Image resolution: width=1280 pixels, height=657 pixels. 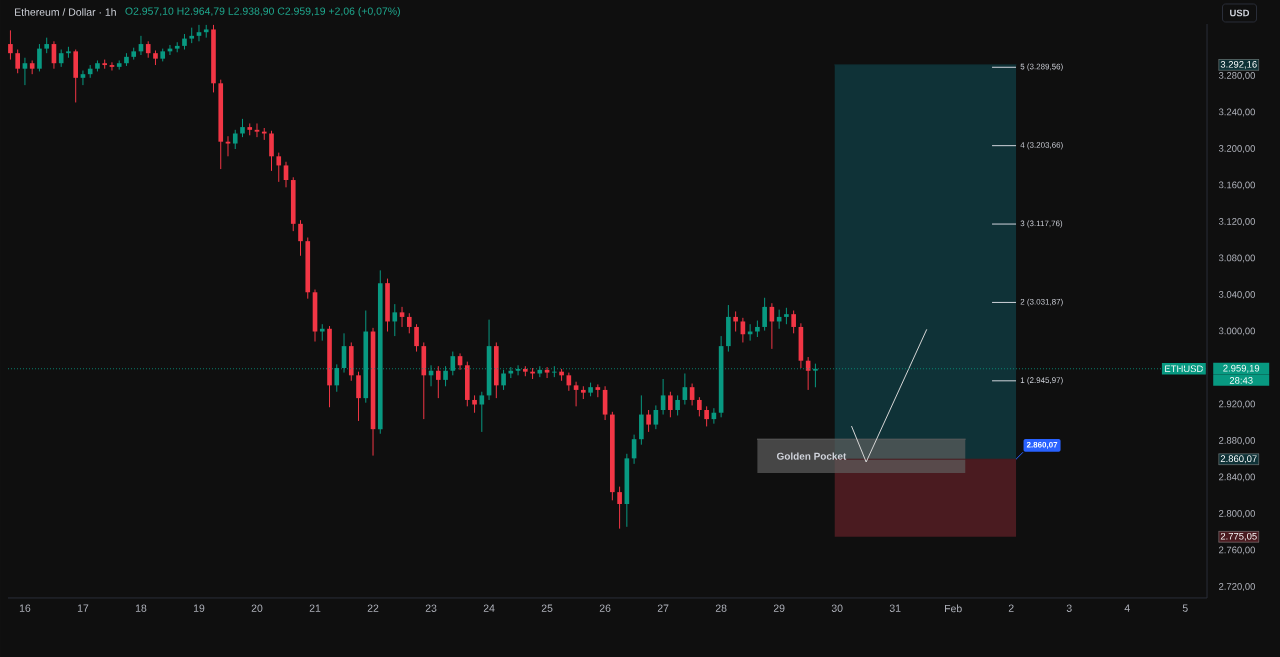 I want to click on x-tick-label: 22, so click(x=373, y=608).